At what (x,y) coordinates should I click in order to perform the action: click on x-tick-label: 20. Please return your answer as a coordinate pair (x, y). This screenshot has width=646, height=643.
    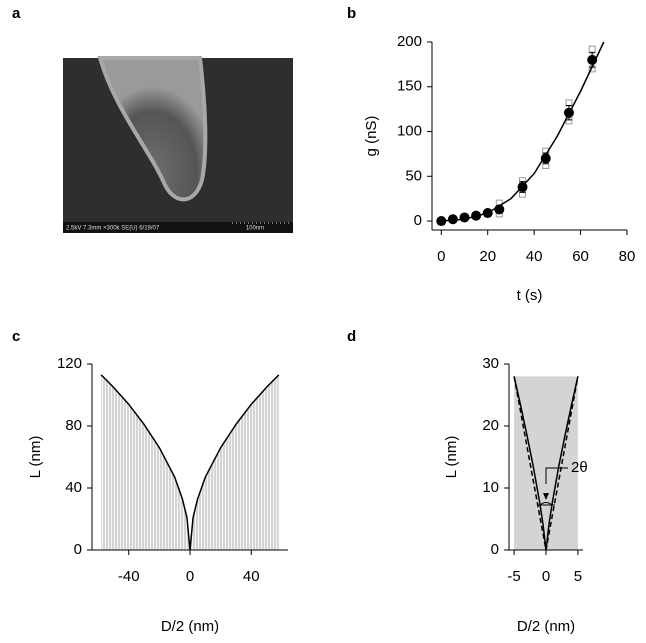
    Looking at the image, I should click on (487, 256).